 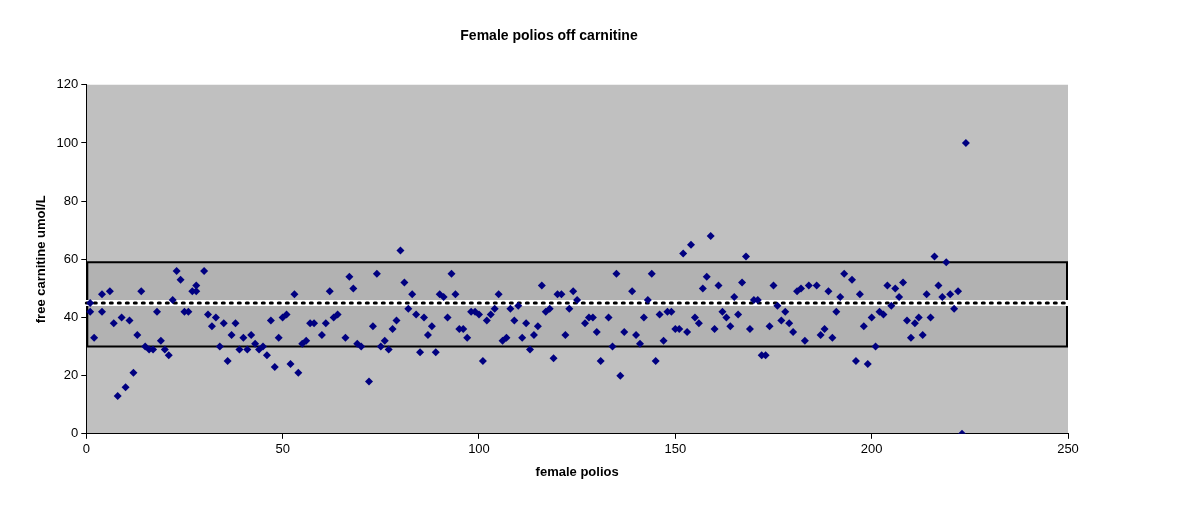 I want to click on chart-title: Female polios off carnitine, so click(x=549, y=35).